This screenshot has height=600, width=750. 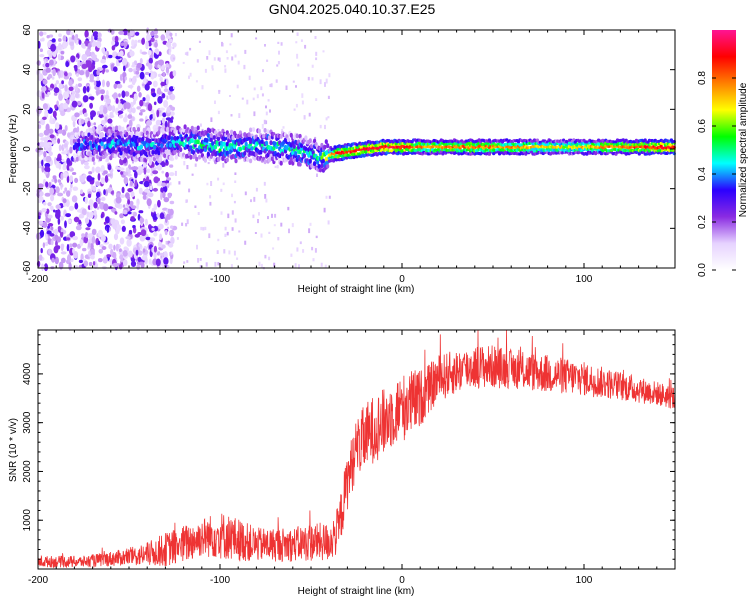 I want to click on snr-y-tick-label: 3000, so click(x=27, y=422).